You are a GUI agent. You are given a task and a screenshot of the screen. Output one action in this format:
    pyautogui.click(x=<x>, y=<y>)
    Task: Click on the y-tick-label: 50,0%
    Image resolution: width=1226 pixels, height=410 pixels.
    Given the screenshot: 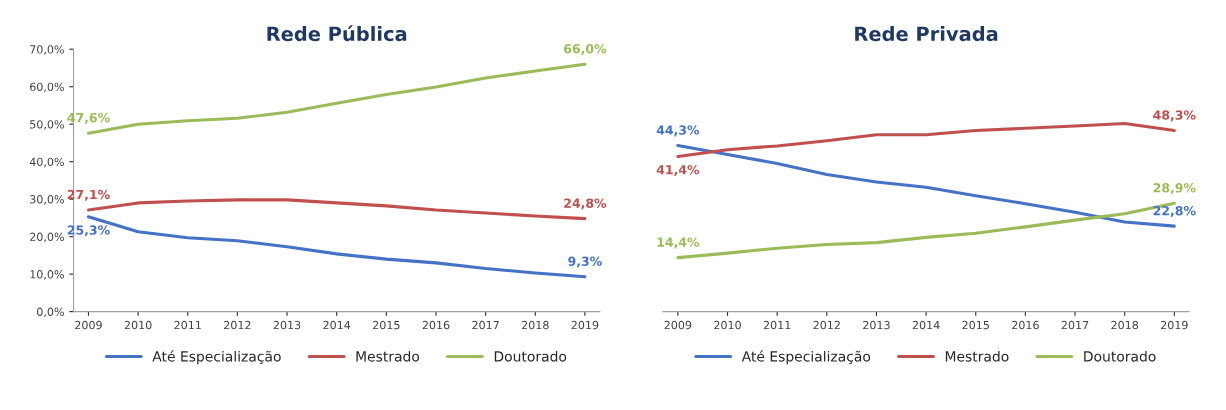 What is the action you would take?
    pyautogui.click(x=47, y=125)
    